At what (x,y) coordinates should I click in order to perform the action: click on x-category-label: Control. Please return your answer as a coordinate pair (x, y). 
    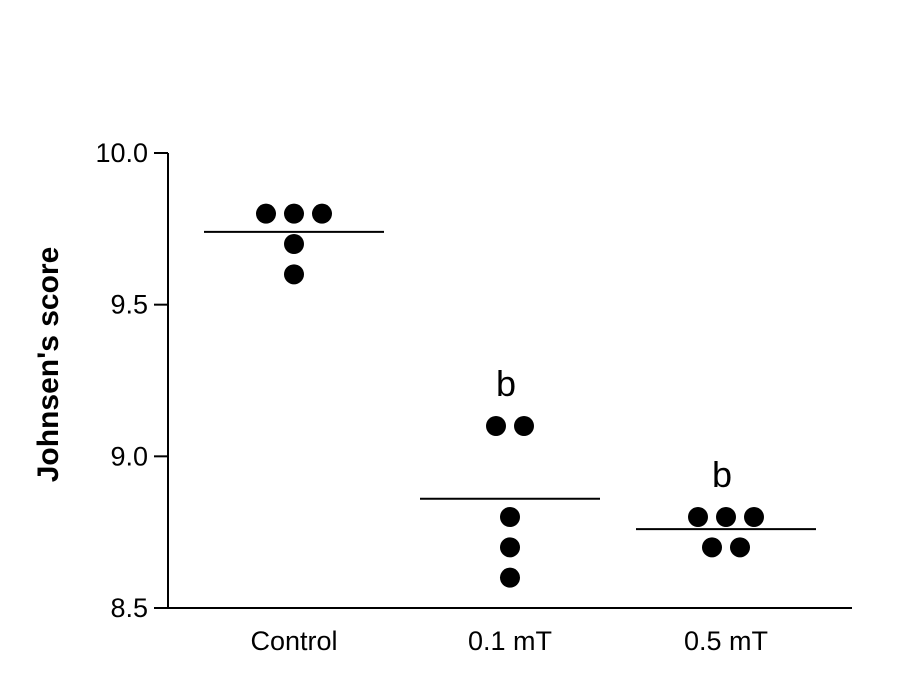
    Looking at the image, I should click on (293, 641).